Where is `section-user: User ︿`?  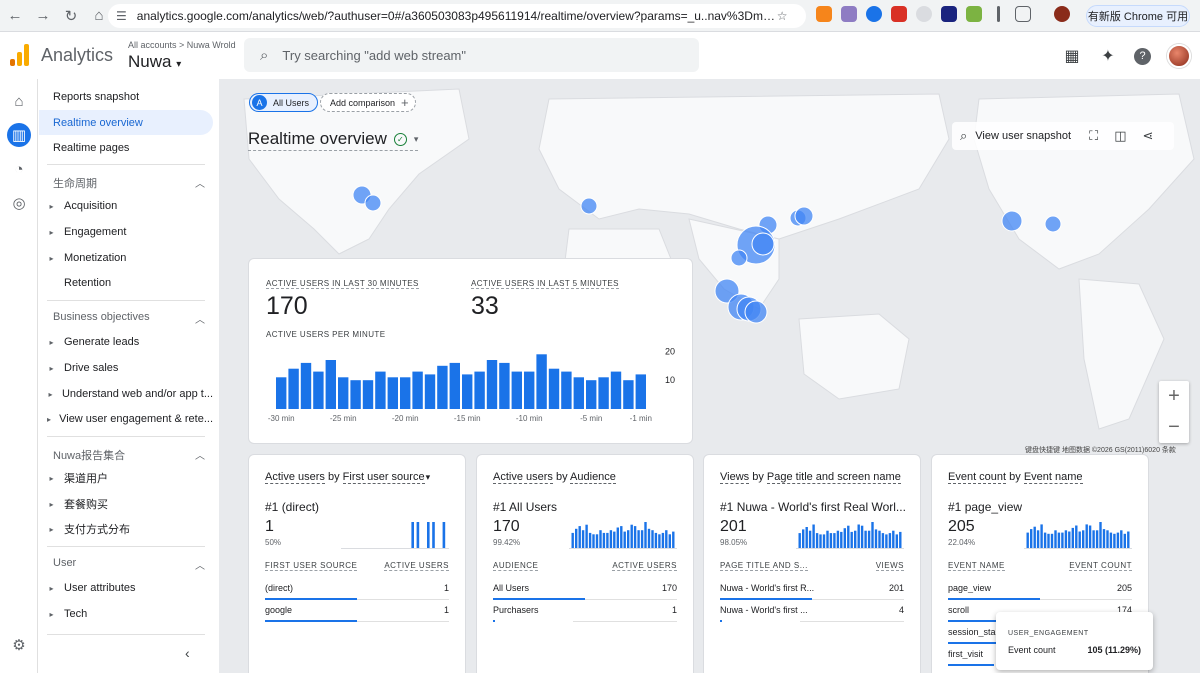 section-user: User ︿ is located at coordinates (129, 564).